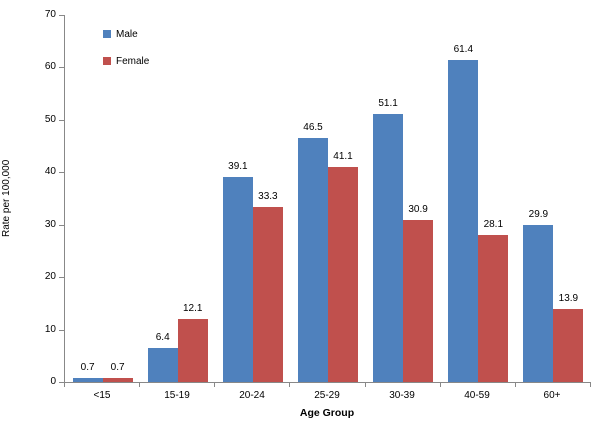 The image size is (602, 434). I want to click on male-color-swatch, so click(107, 34).